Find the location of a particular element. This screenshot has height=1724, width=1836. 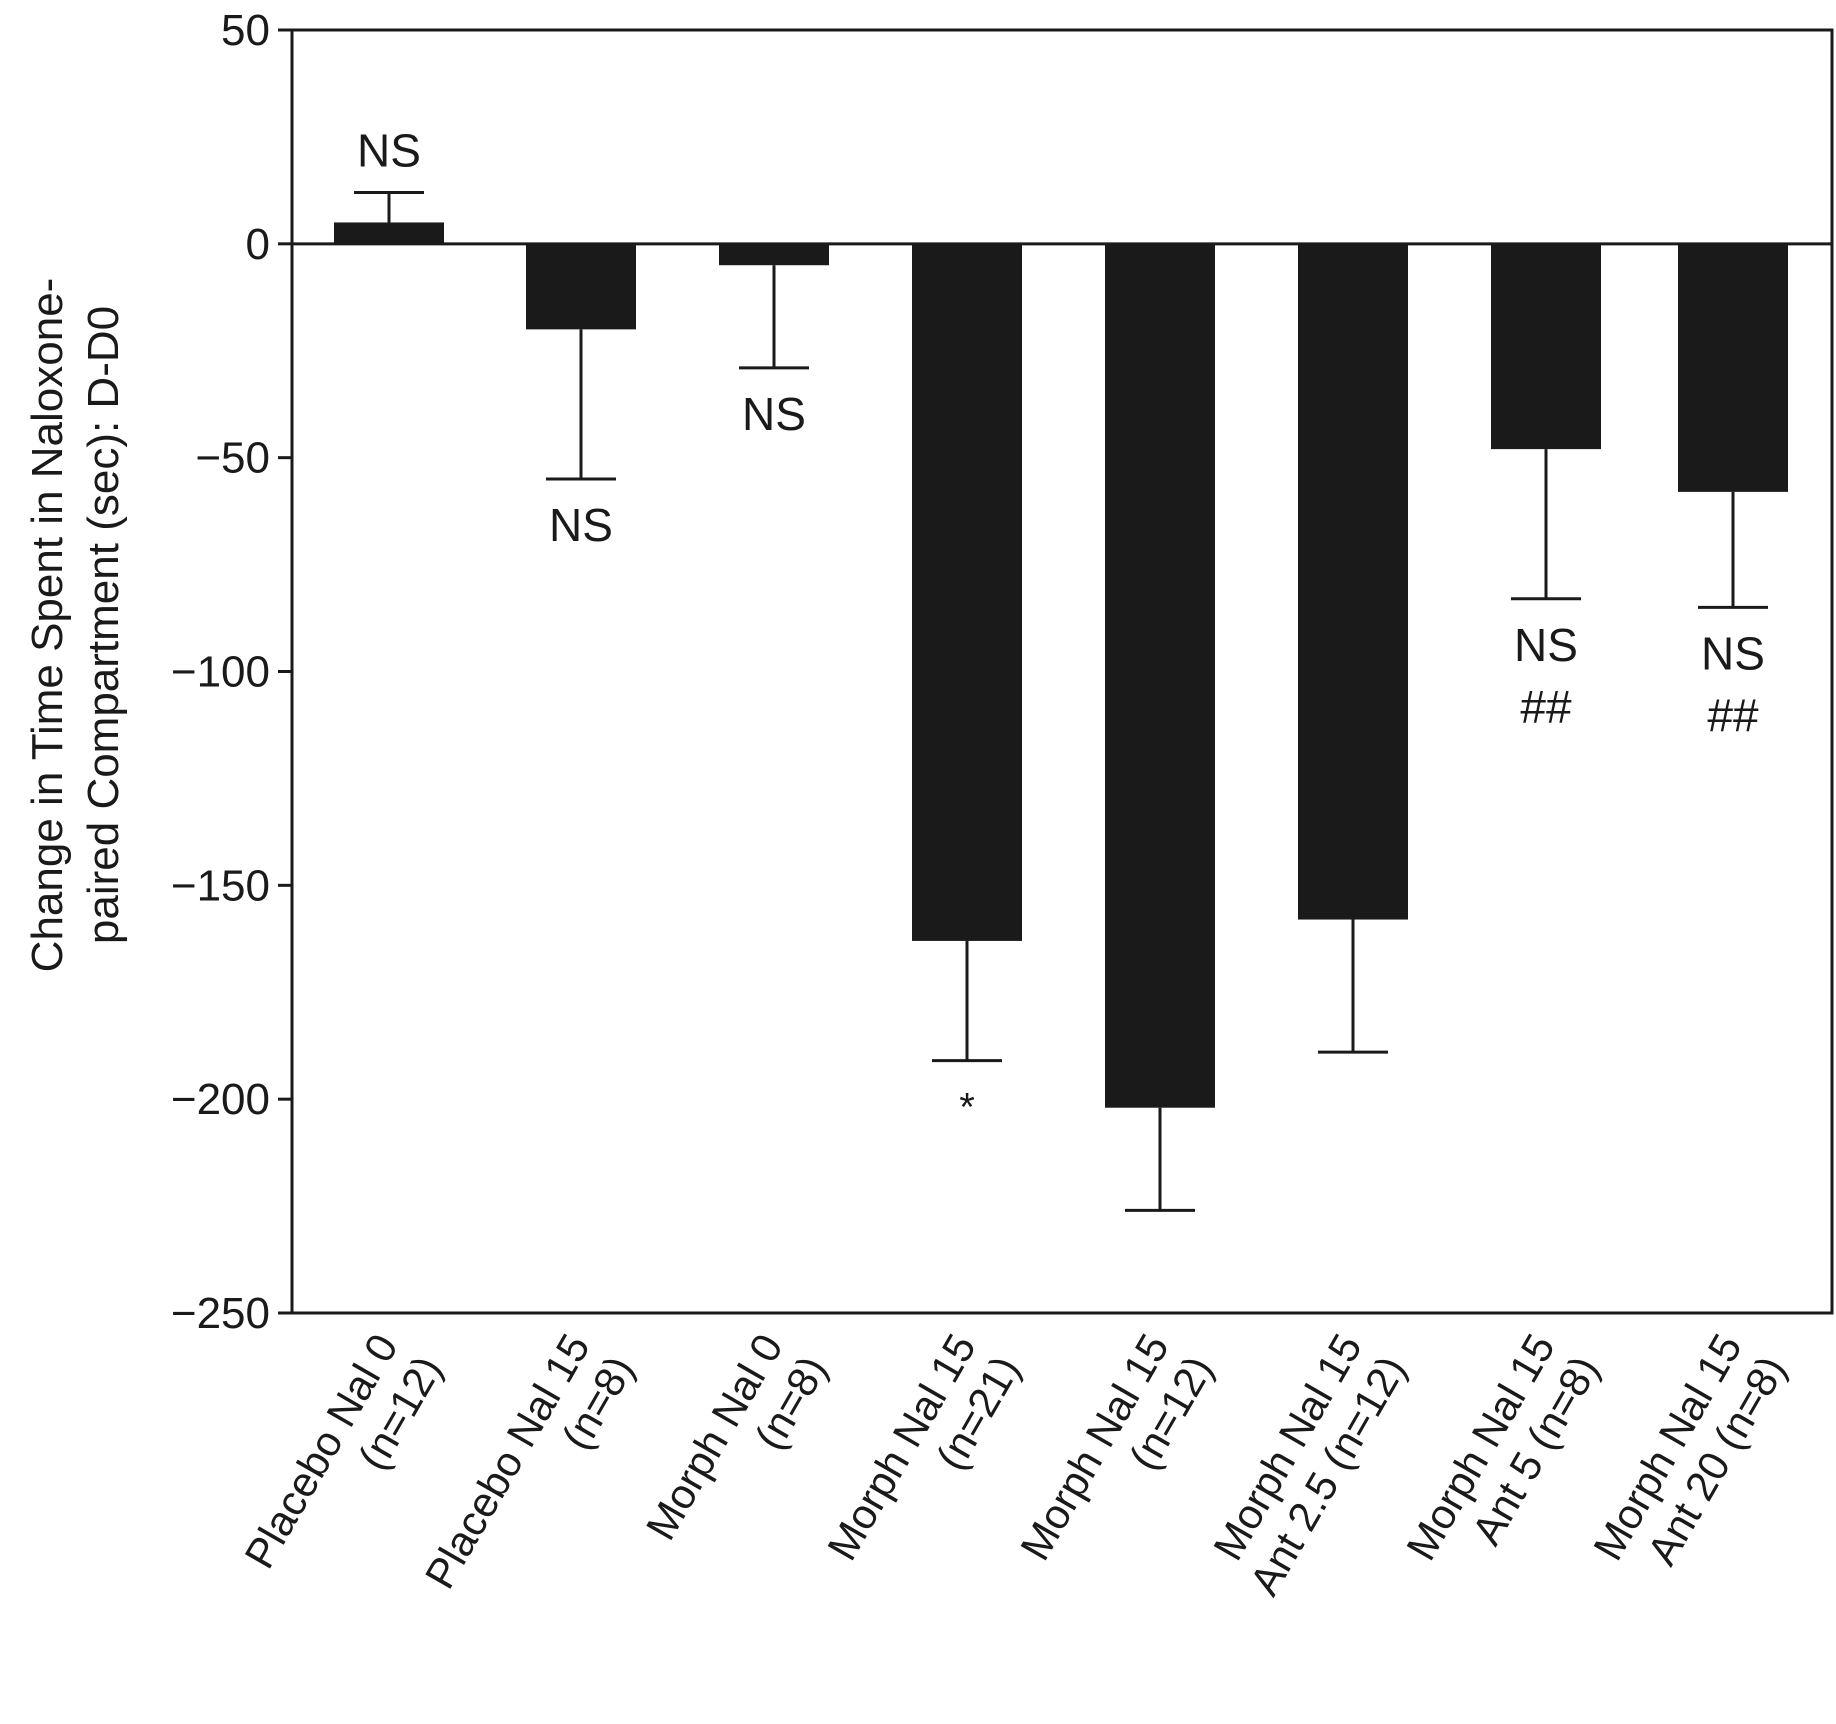

y-tick-label: 50 is located at coordinates (245, 30).